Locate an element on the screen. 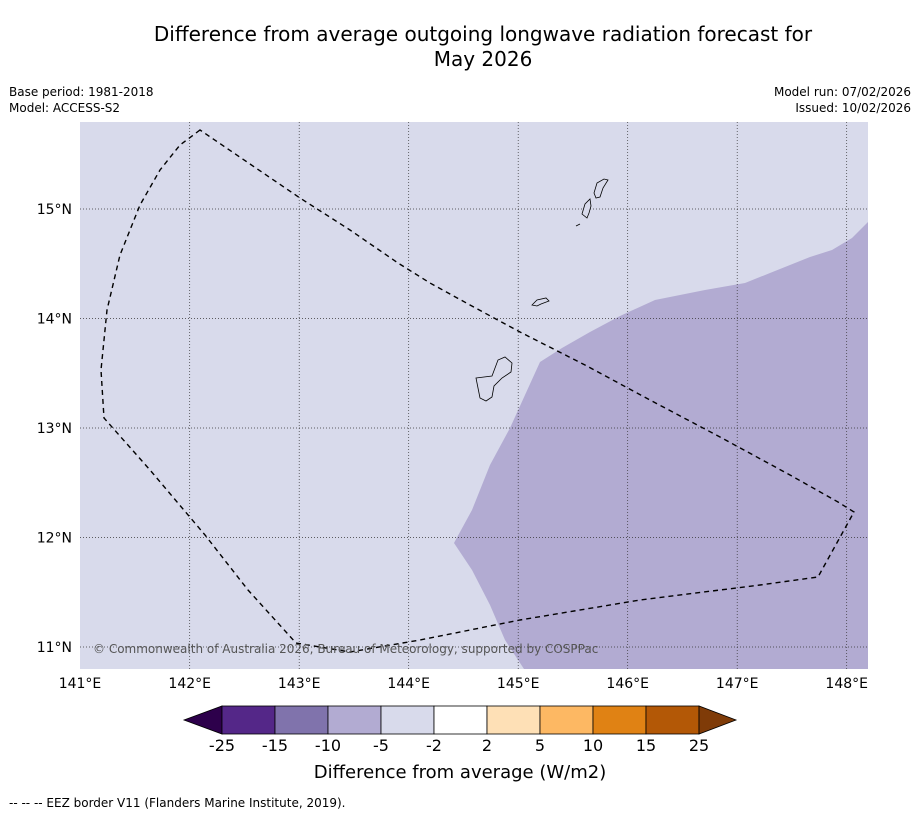  colorbar-label: 25 is located at coordinates (699, 745).